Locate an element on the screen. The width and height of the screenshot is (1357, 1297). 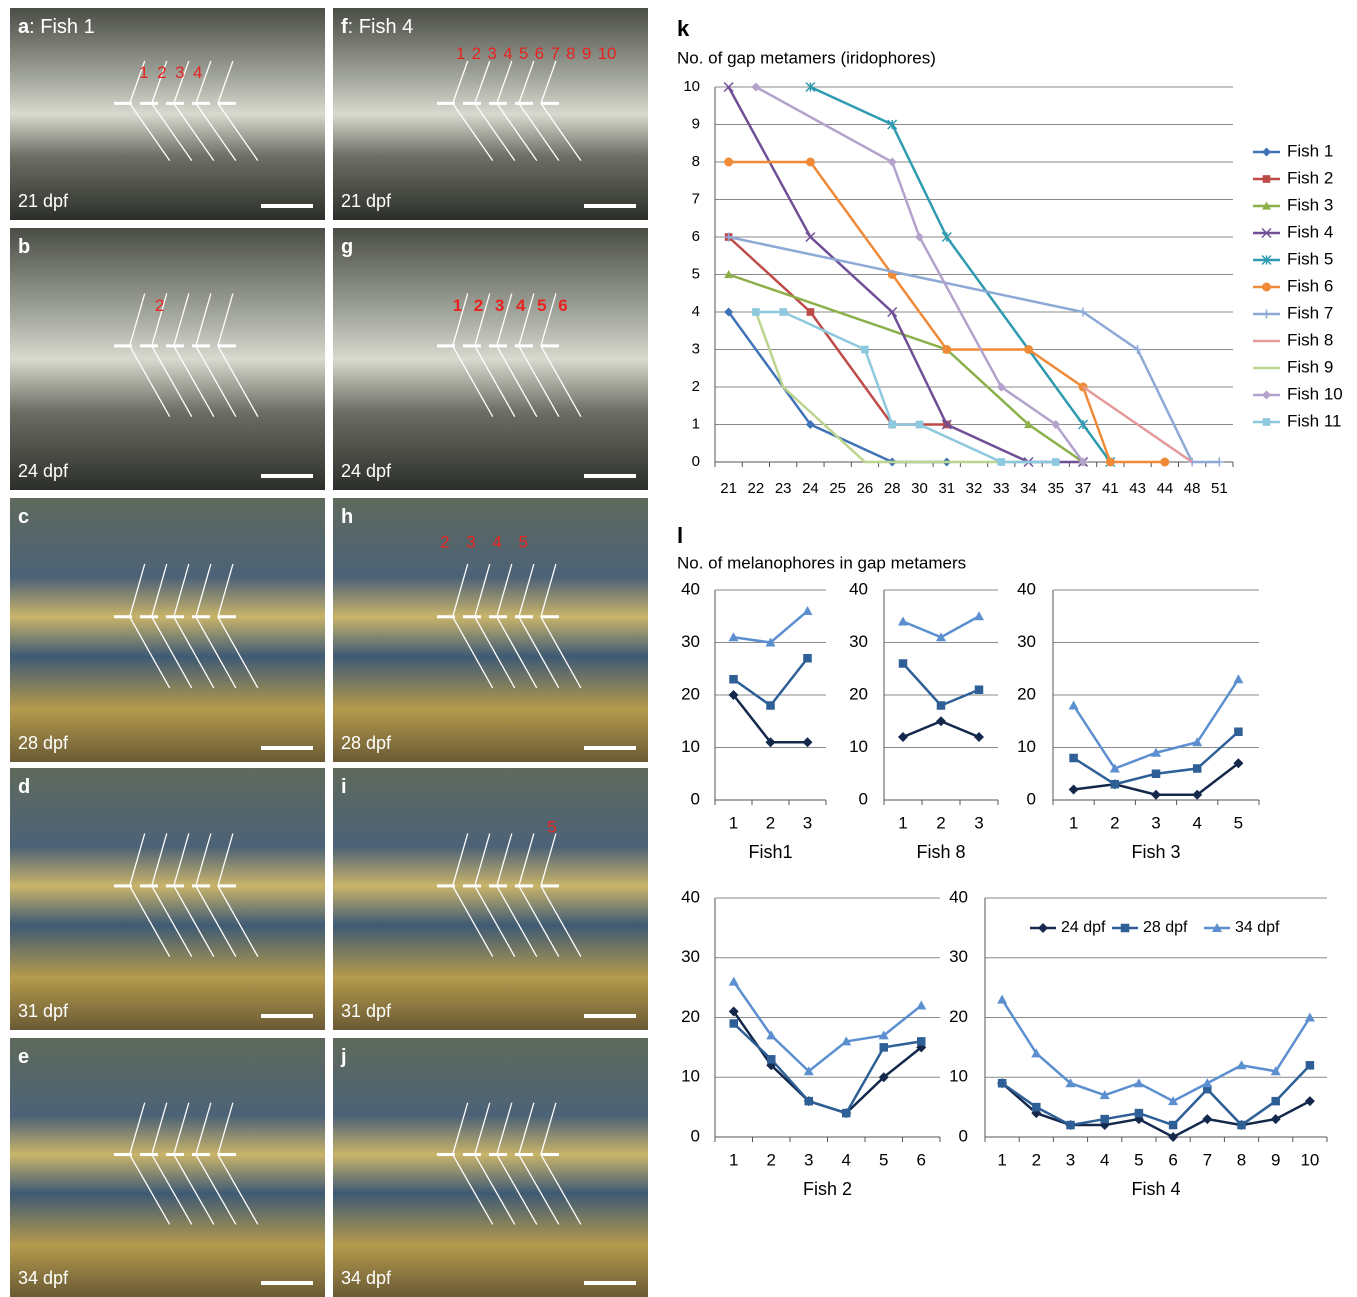
x-axis-label: Fish 2 is located at coordinates (827, 1189).